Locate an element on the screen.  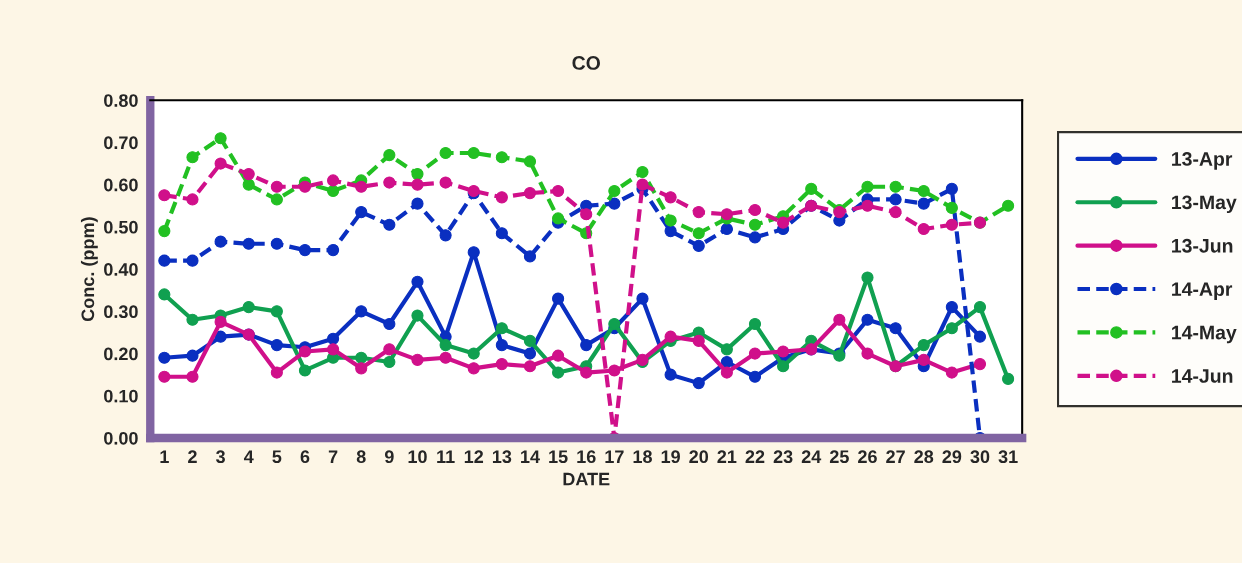
x-tick-label: 9 is located at coordinates (389, 457).